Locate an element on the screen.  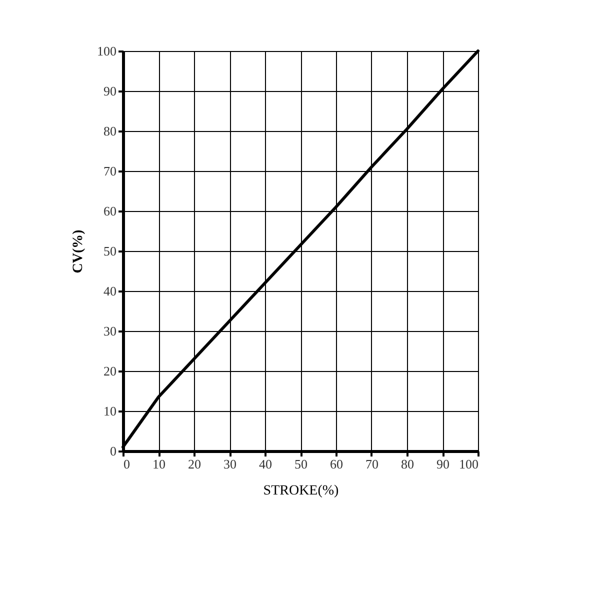
y-tick-label: 20 is located at coordinates (110, 371).